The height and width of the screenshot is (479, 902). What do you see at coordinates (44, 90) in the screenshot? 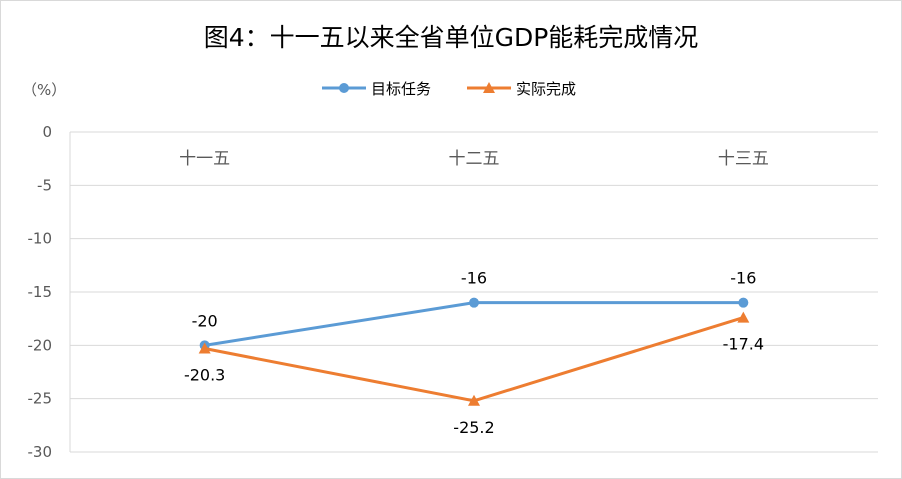
I see `y-axis-label: （%）` at bounding box center [44, 90].